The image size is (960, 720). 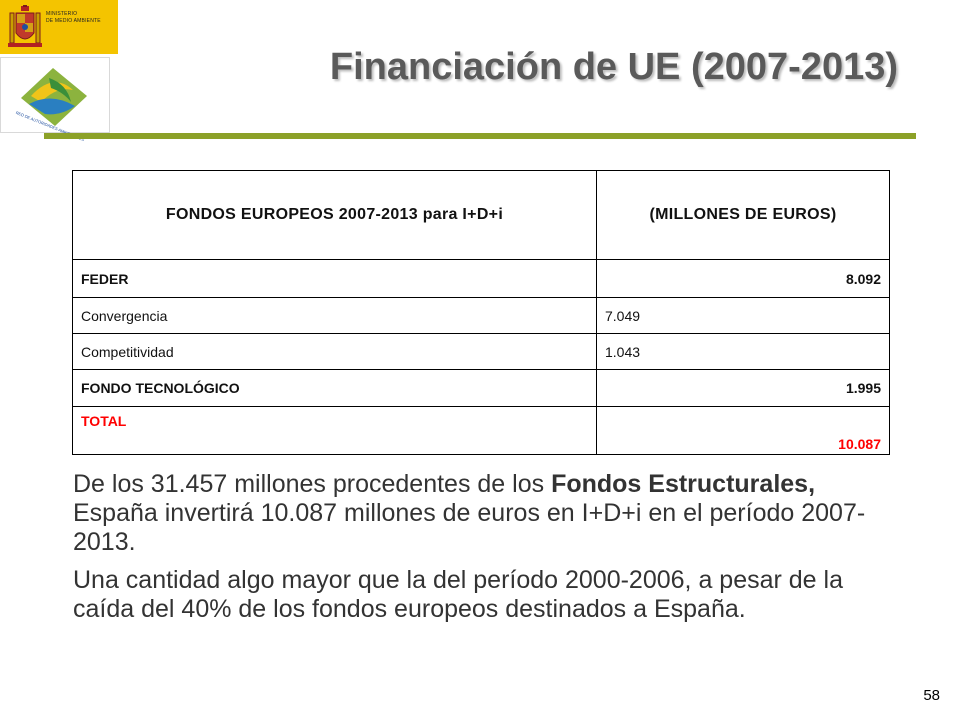 I want to click on row-label-total: TOTAL, so click(x=334, y=430).